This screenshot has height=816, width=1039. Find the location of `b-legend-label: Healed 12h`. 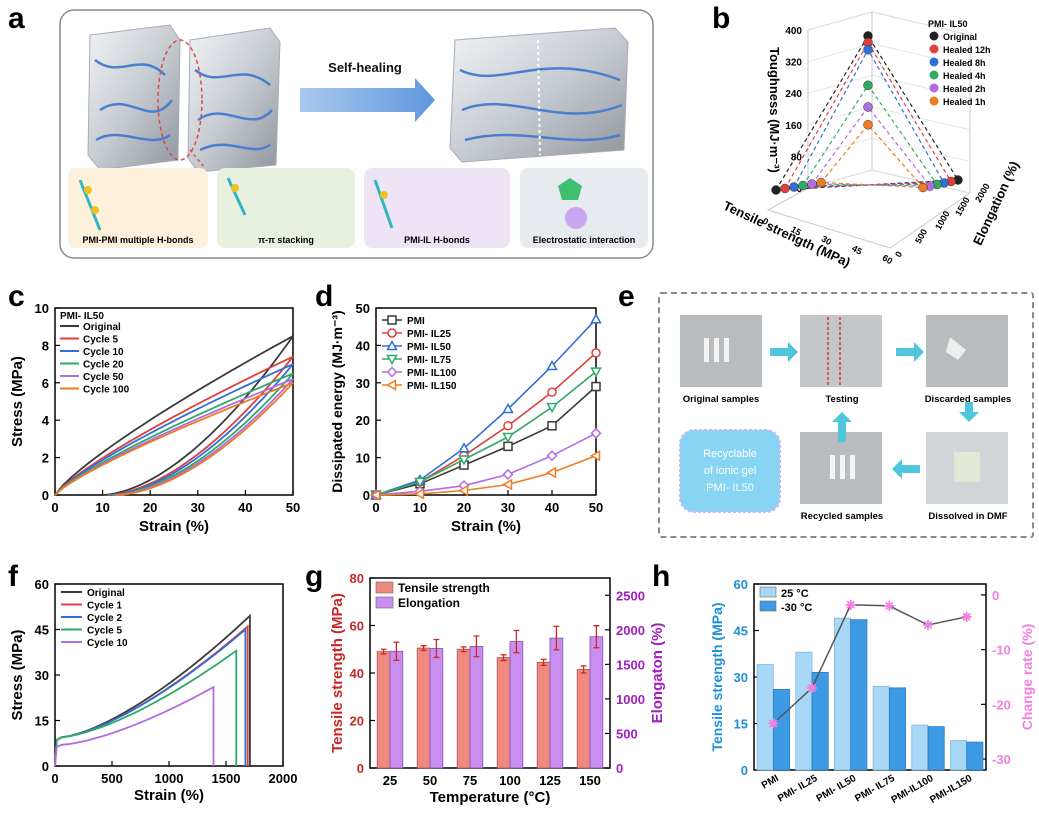

b-legend-label: Healed 12h is located at coordinates (967, 50).